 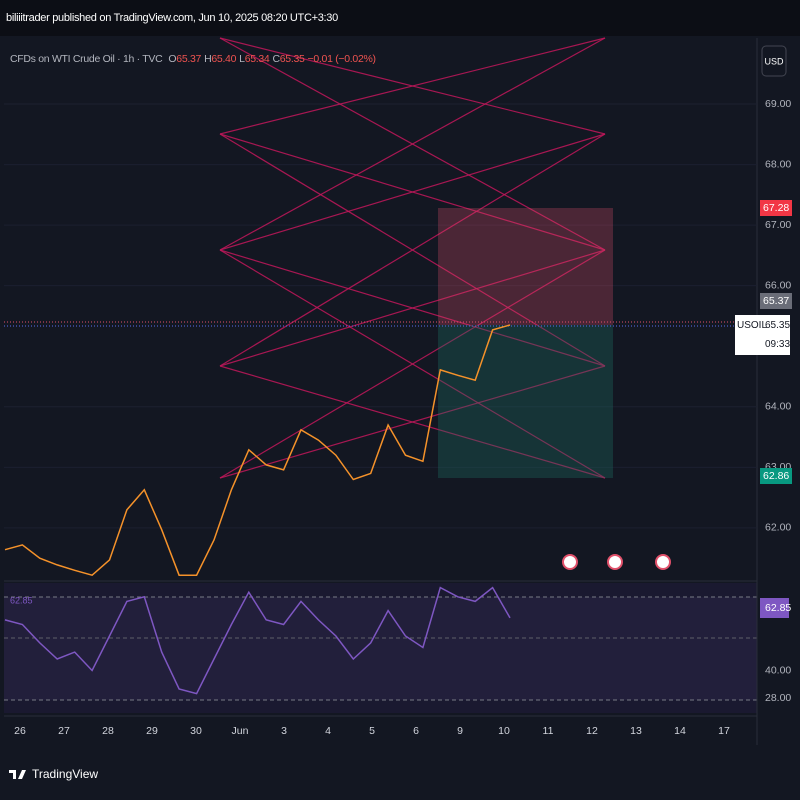 I want to click on currency-button, so click(x=774, y=61).